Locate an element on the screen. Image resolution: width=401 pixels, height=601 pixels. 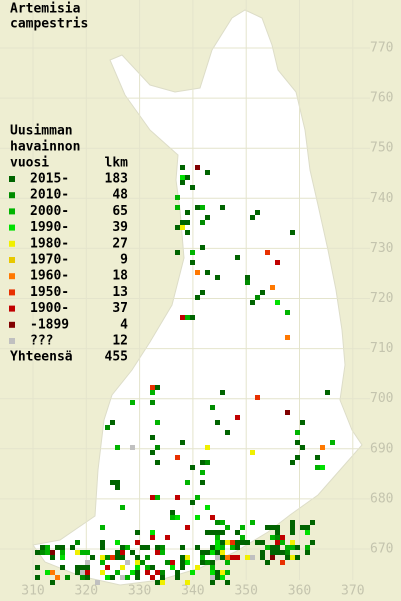
y-coord-label: 770 is located at coordinates (381, 48).